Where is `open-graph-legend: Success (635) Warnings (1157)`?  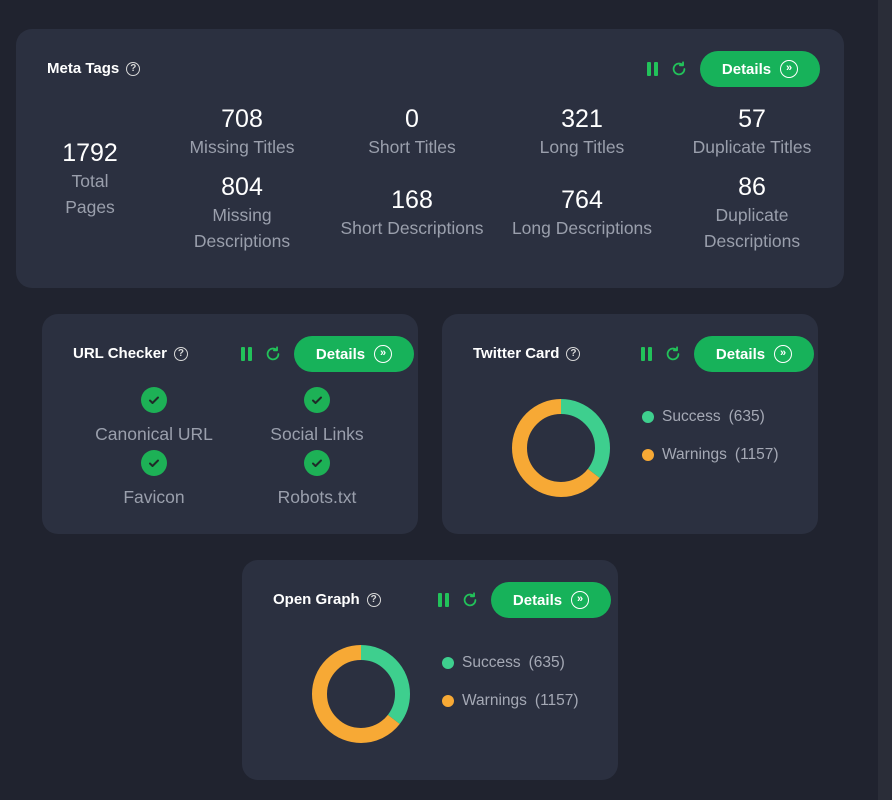 open-graph-legend: Success (635) Warnings (1157) is located at coordinates (510, 692).